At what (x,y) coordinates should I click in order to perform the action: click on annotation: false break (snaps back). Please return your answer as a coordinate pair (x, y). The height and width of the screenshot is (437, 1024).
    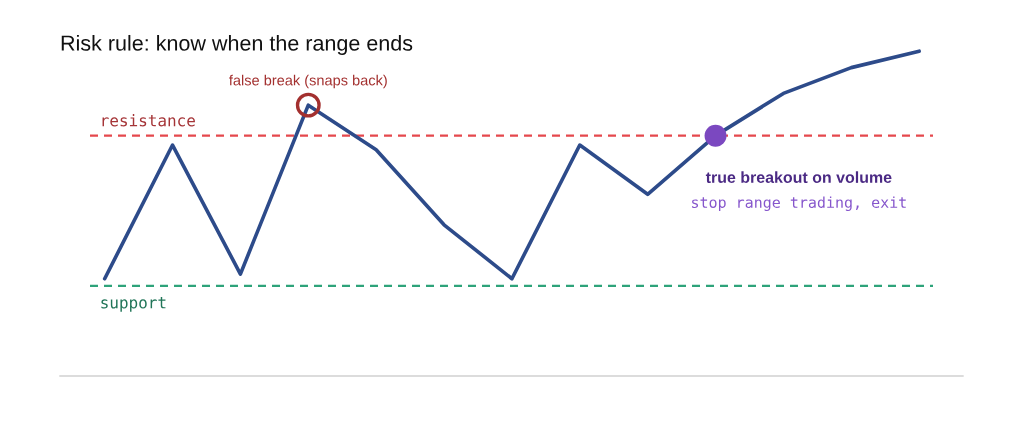
    Looking at the image, I should click on (308, 81).